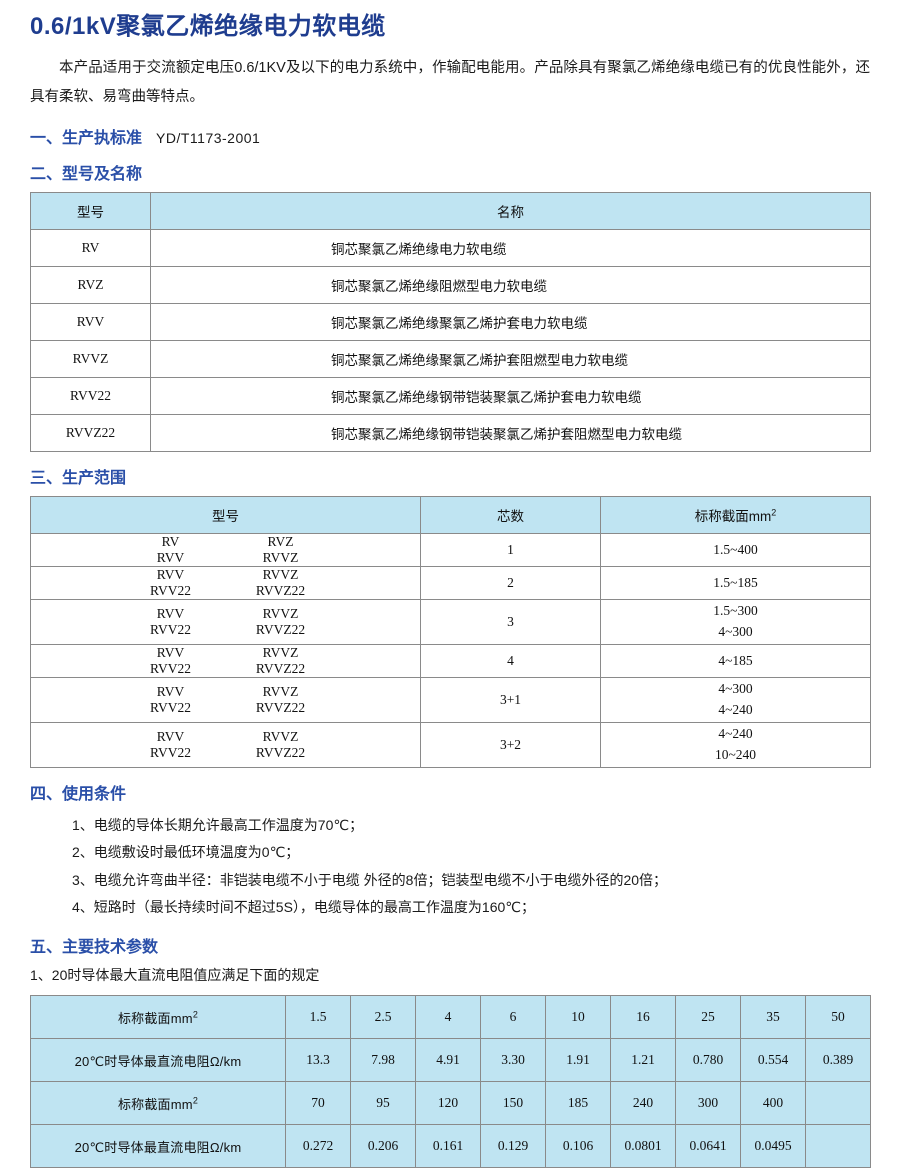  Describe the element at coordinates (513, 1017) in the screenshot. I see `cell-value: 6` at that location.